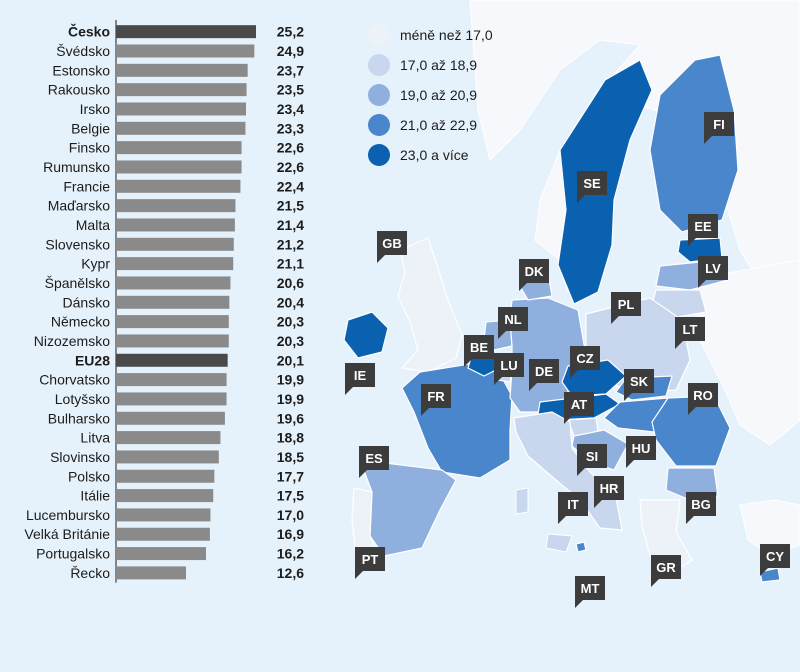 This screenshot has width=800, height=672. What do you see at coordinates (89, 31) in the screenshot?
I see `category-label: Česko` at bounding box center [89, 31].